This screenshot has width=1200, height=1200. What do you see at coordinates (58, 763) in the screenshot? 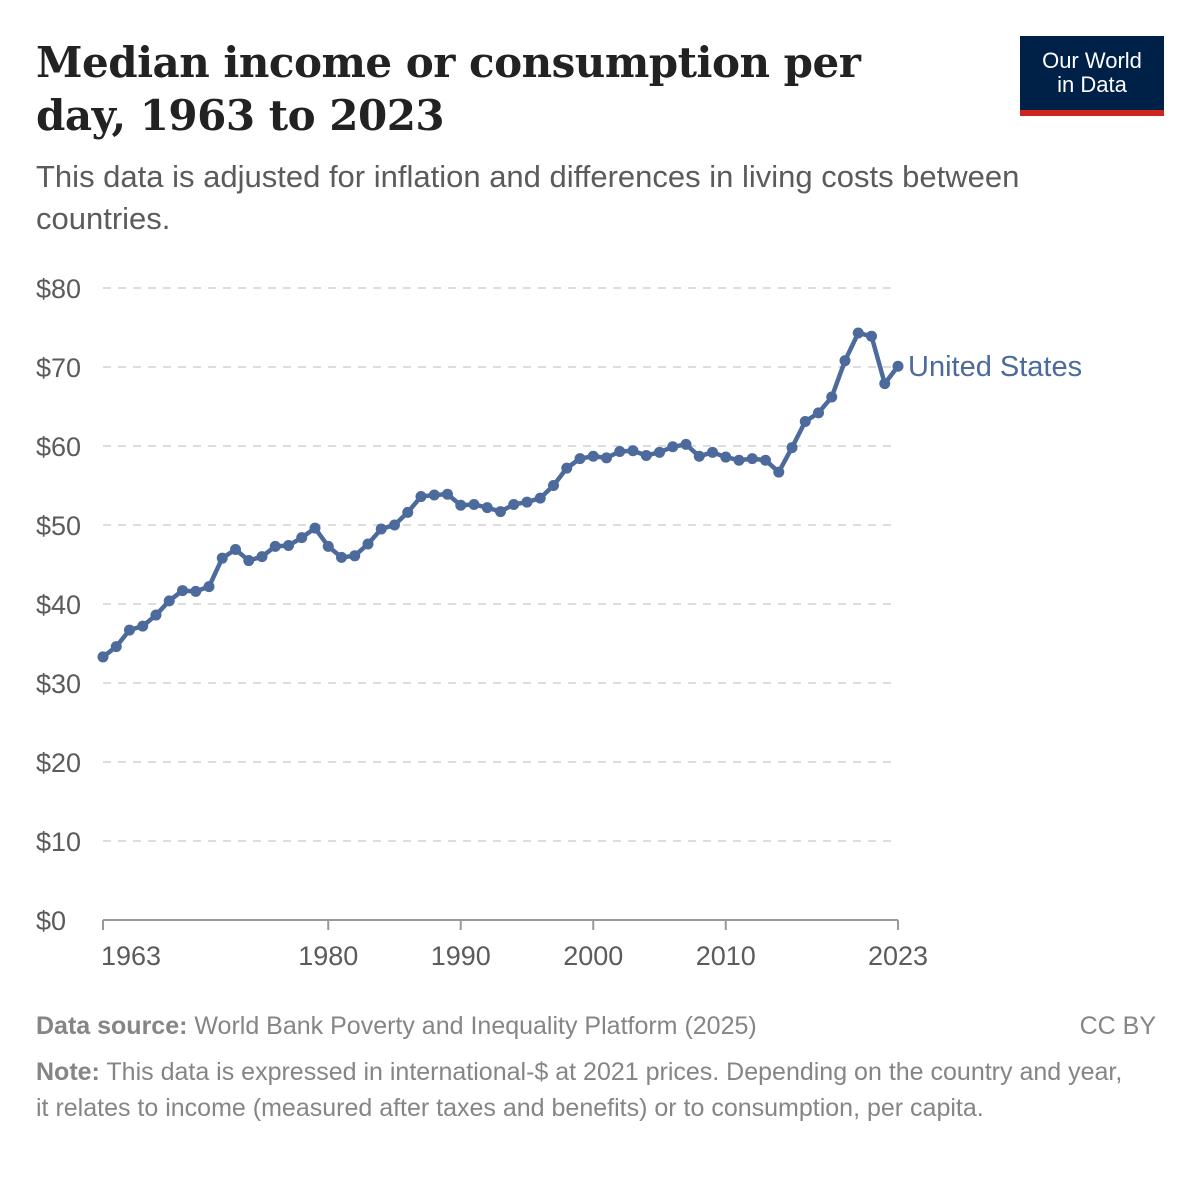
I see `y-tick-label: $20` at bounding box center [58, 763].